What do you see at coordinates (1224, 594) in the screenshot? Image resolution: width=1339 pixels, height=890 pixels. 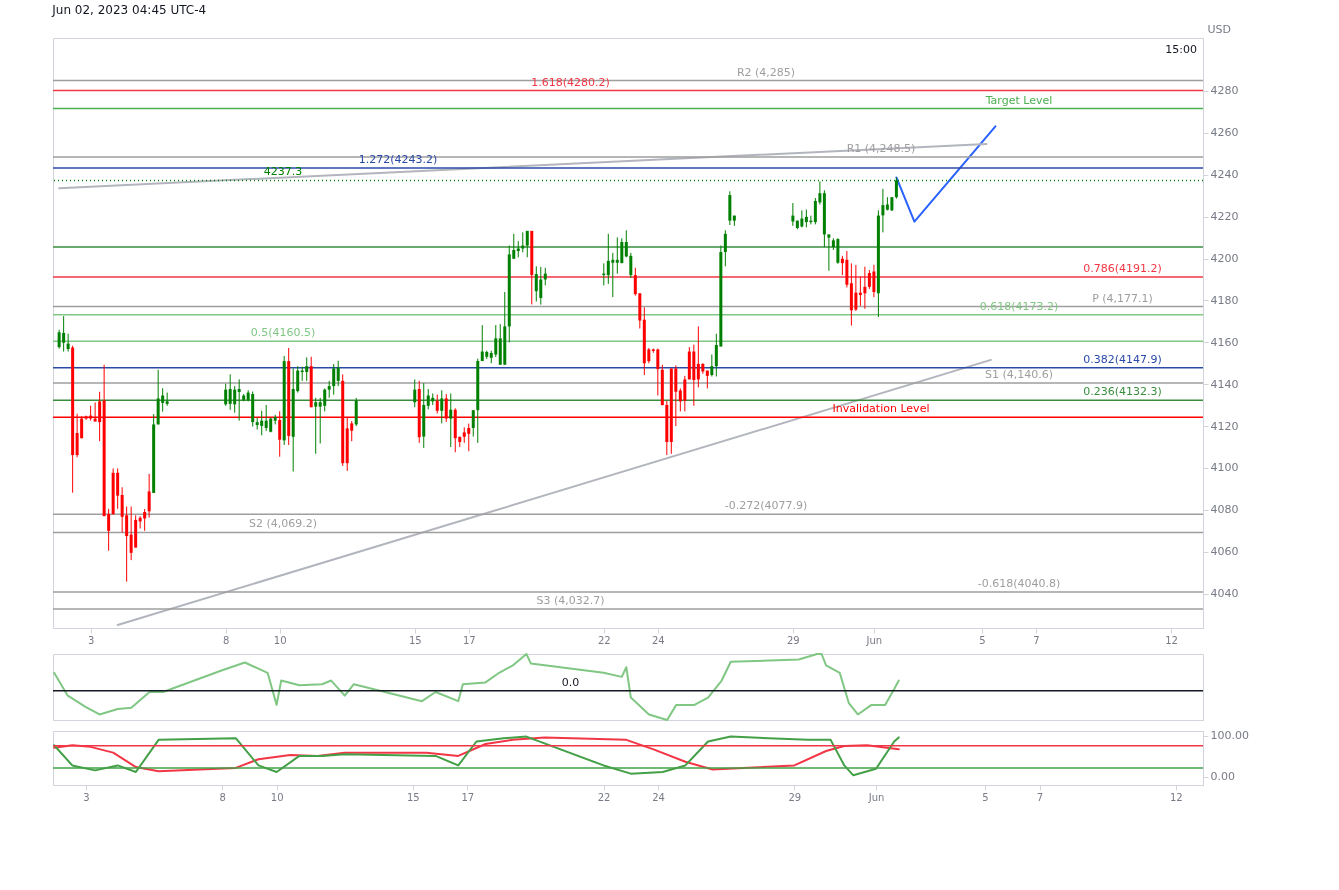 I see `y-tick-label: 4040` at bounding box center [1224, 594].